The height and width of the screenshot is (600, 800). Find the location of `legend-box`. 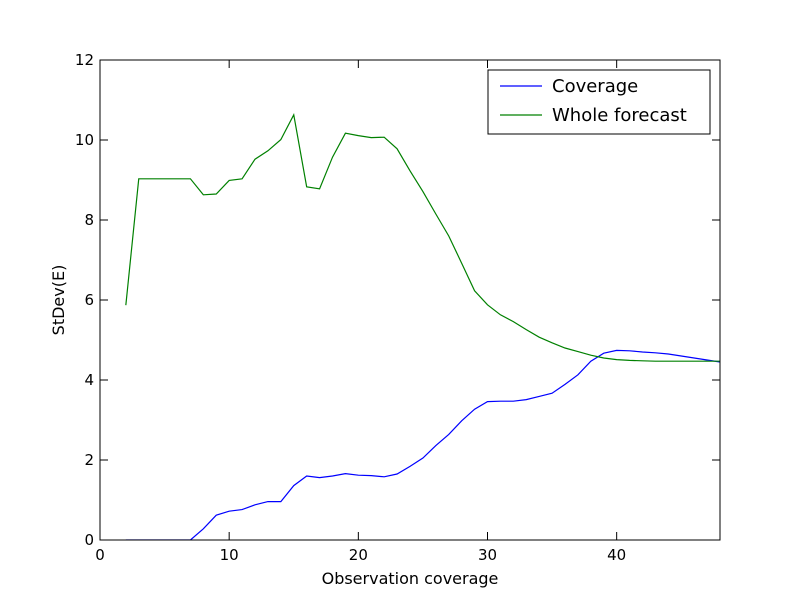

legend-box is located at coordinates (599, 102).